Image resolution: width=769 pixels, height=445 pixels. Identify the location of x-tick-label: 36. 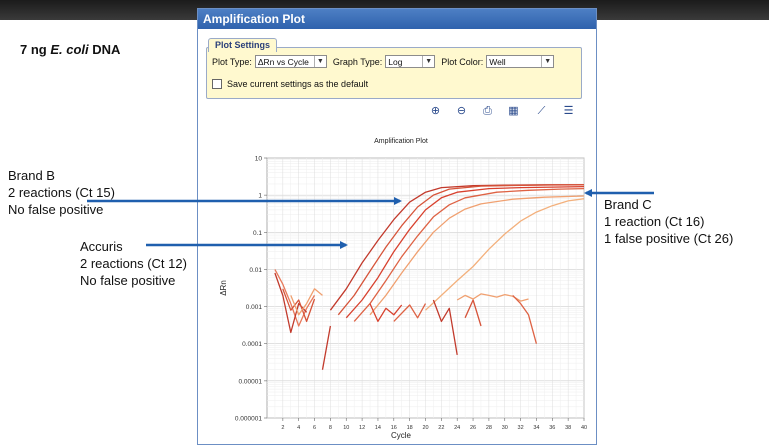
(552, 428).